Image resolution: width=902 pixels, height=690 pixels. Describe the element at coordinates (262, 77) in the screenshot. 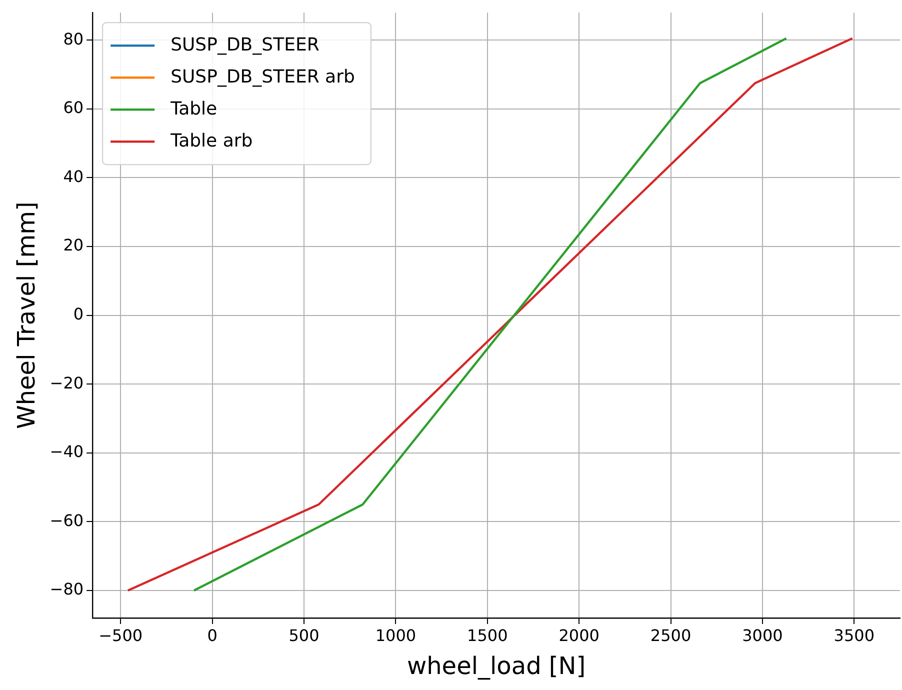

I see `legend-label: SUSP_DB_STEER arb` at that location.